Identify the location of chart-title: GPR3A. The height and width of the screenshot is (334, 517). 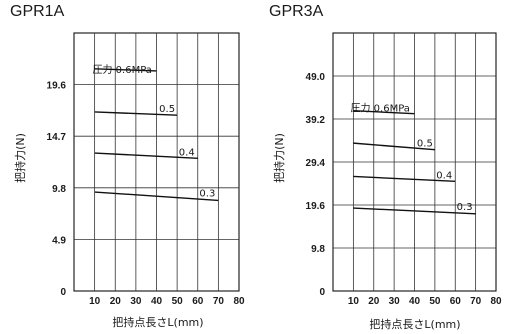
(296, 11).